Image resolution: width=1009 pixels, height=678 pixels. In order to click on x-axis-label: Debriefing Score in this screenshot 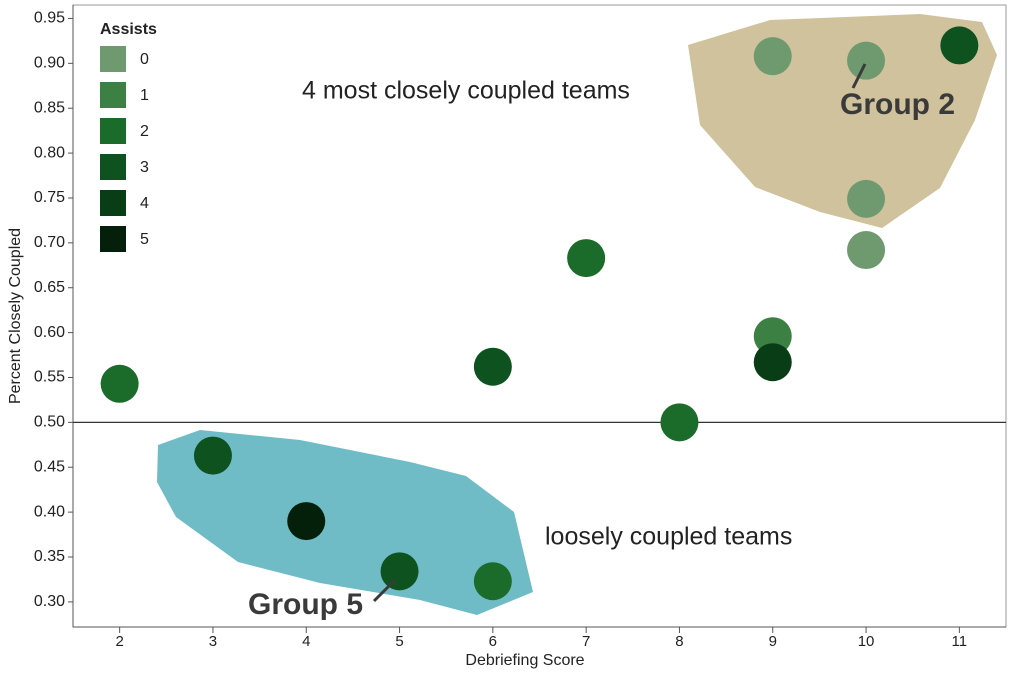, I will do `click(524, 660)`.